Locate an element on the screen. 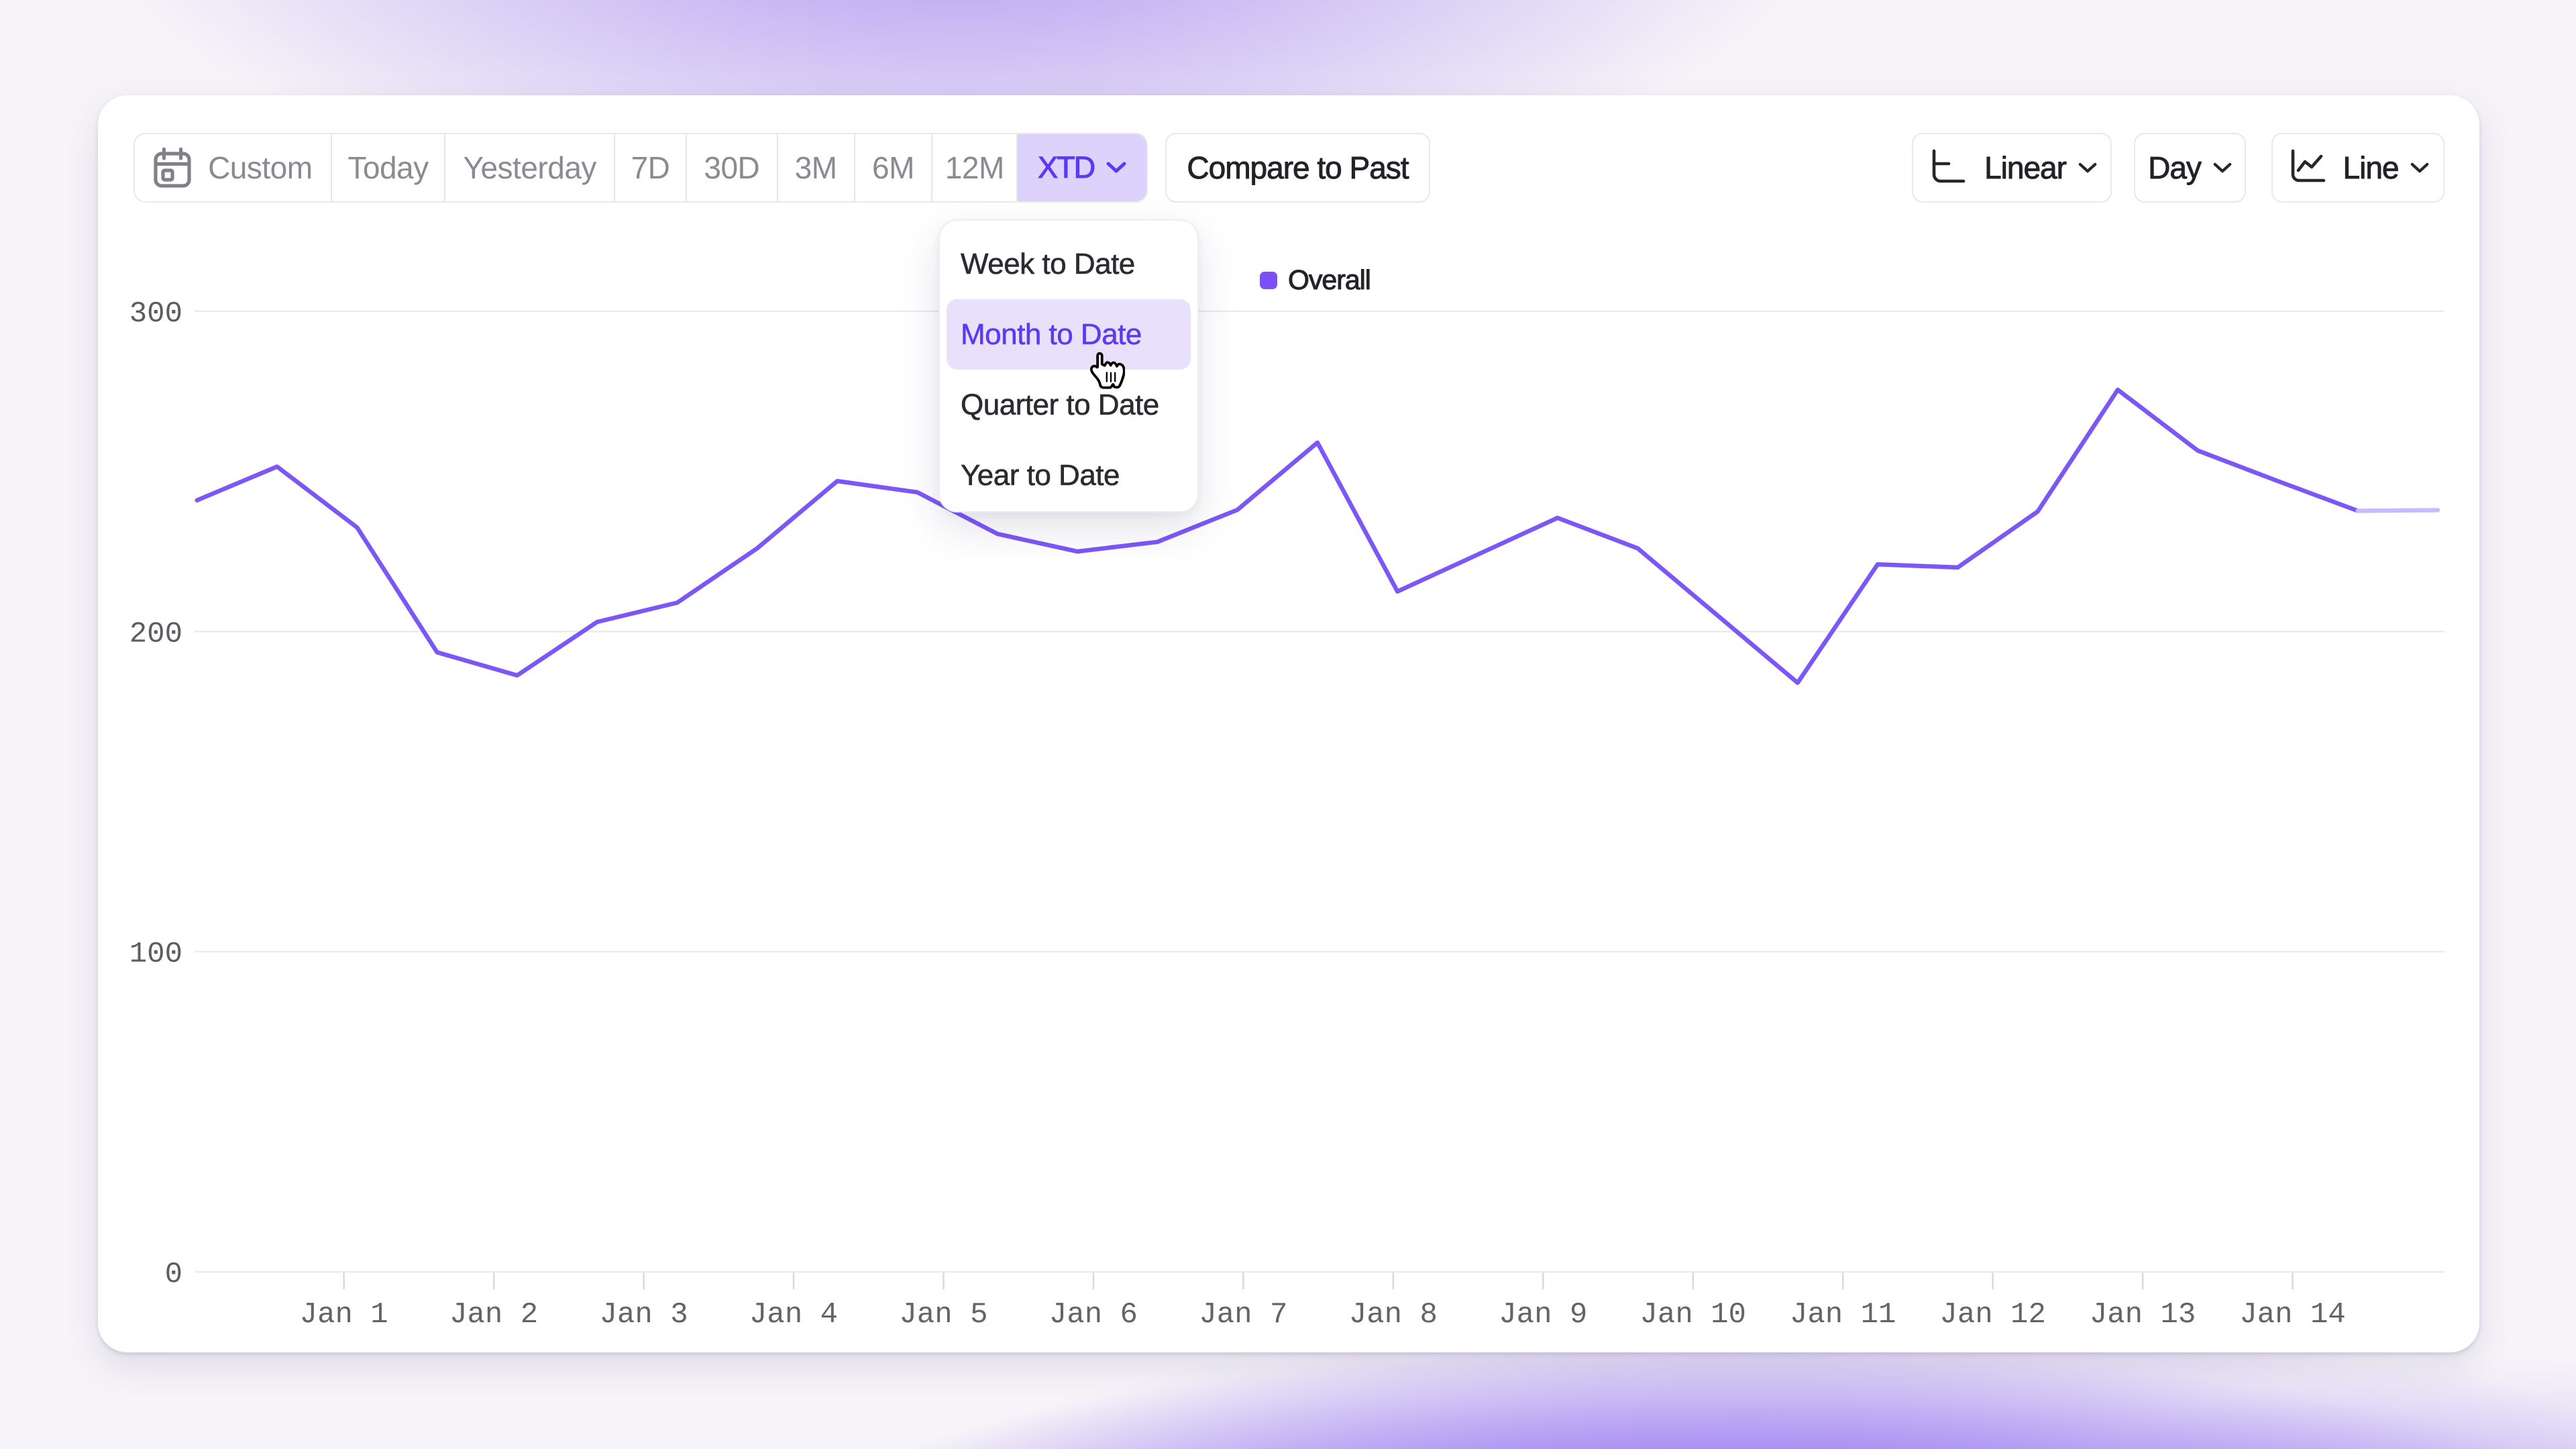  svg-text: 200 is located at coordinates (155, 634).